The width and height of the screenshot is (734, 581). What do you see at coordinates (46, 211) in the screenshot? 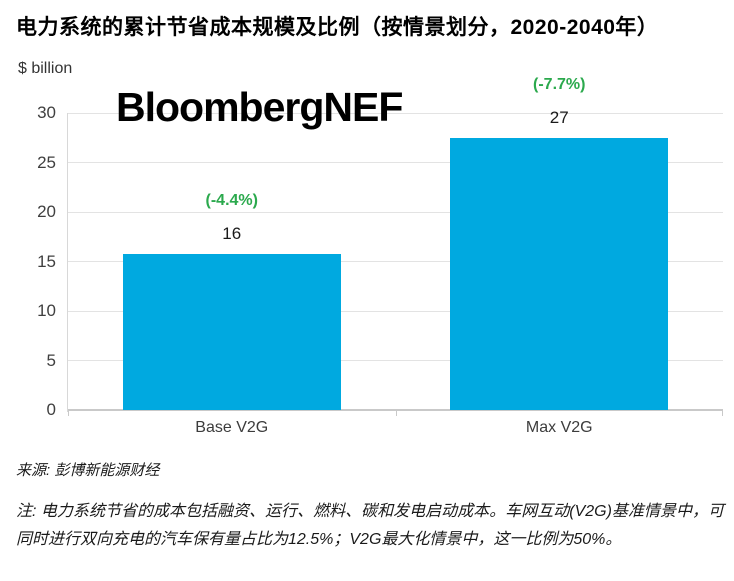
I see `y-tick-label-20: 20` at bounding box center [46, 211].